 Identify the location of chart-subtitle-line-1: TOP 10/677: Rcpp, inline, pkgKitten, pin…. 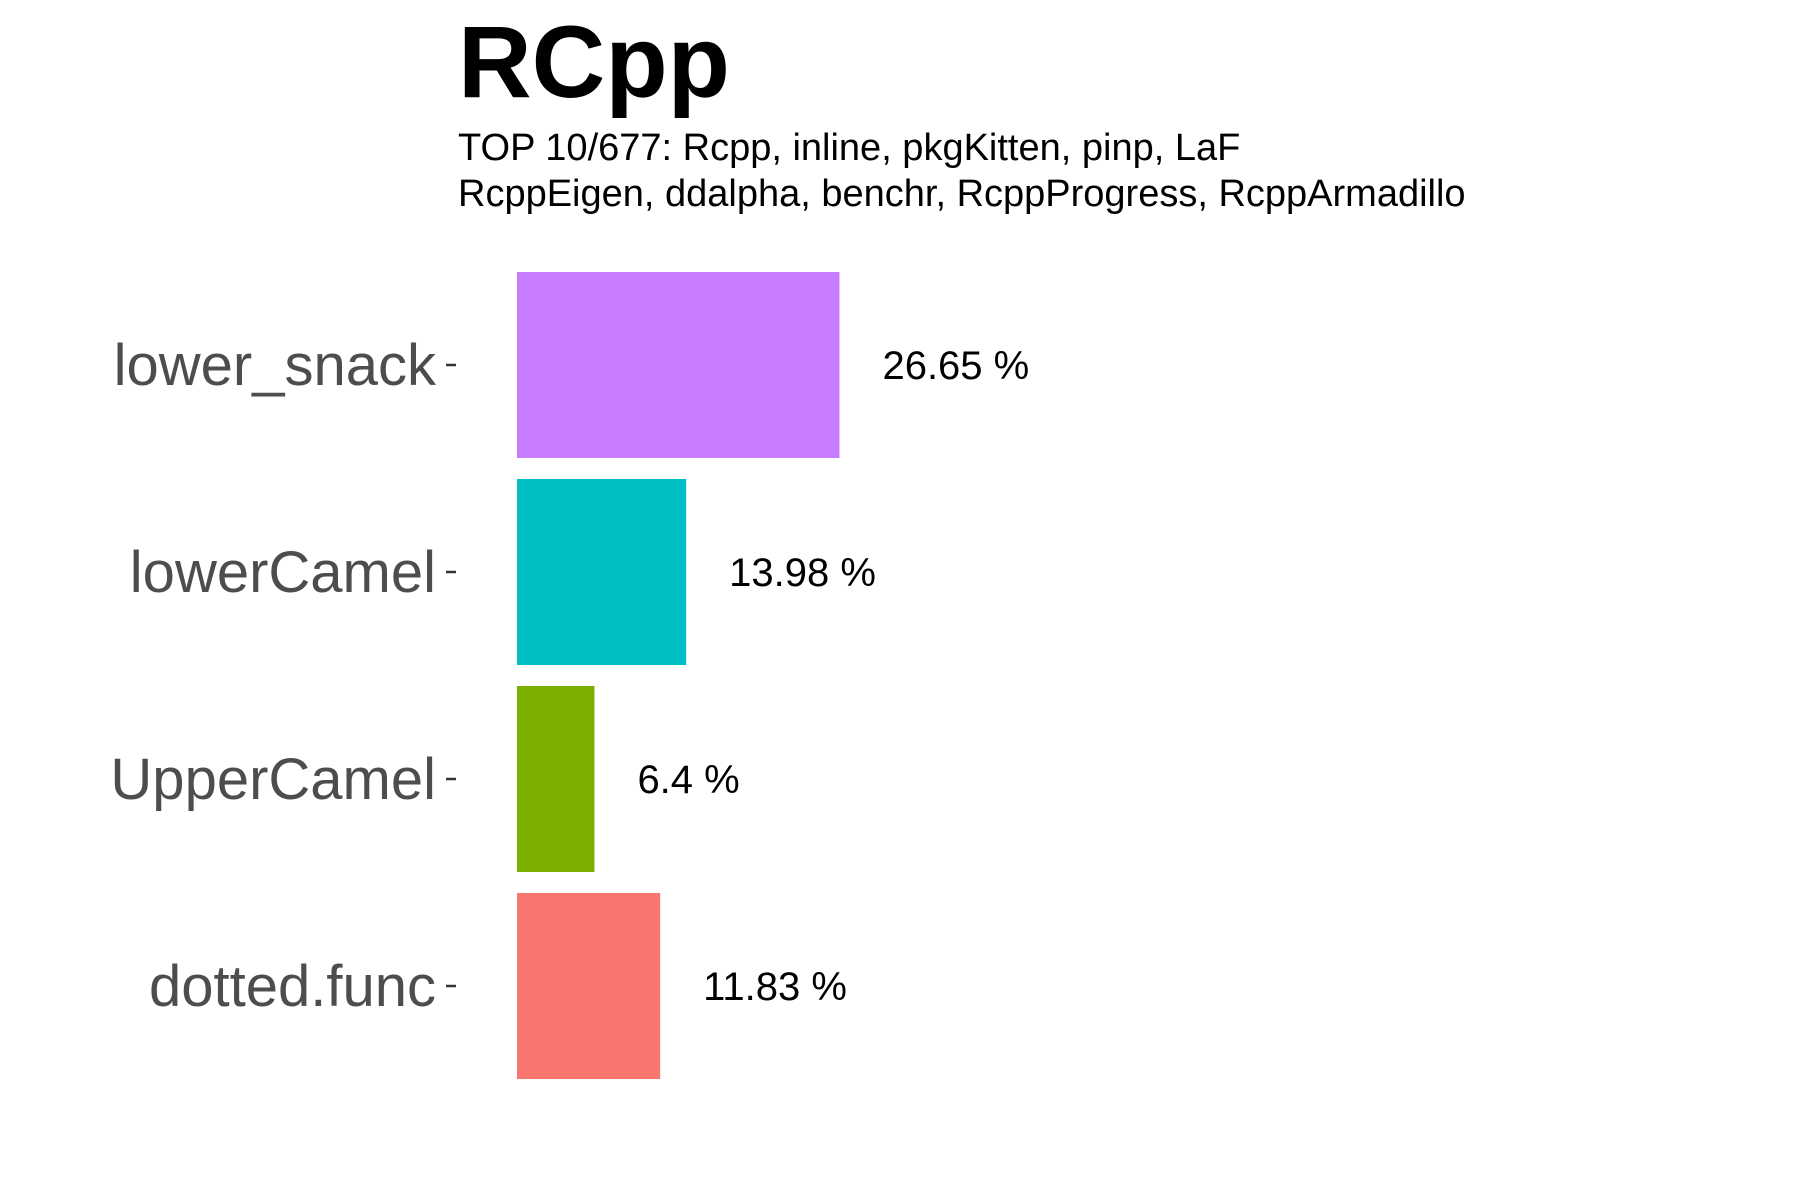
(849, 148).